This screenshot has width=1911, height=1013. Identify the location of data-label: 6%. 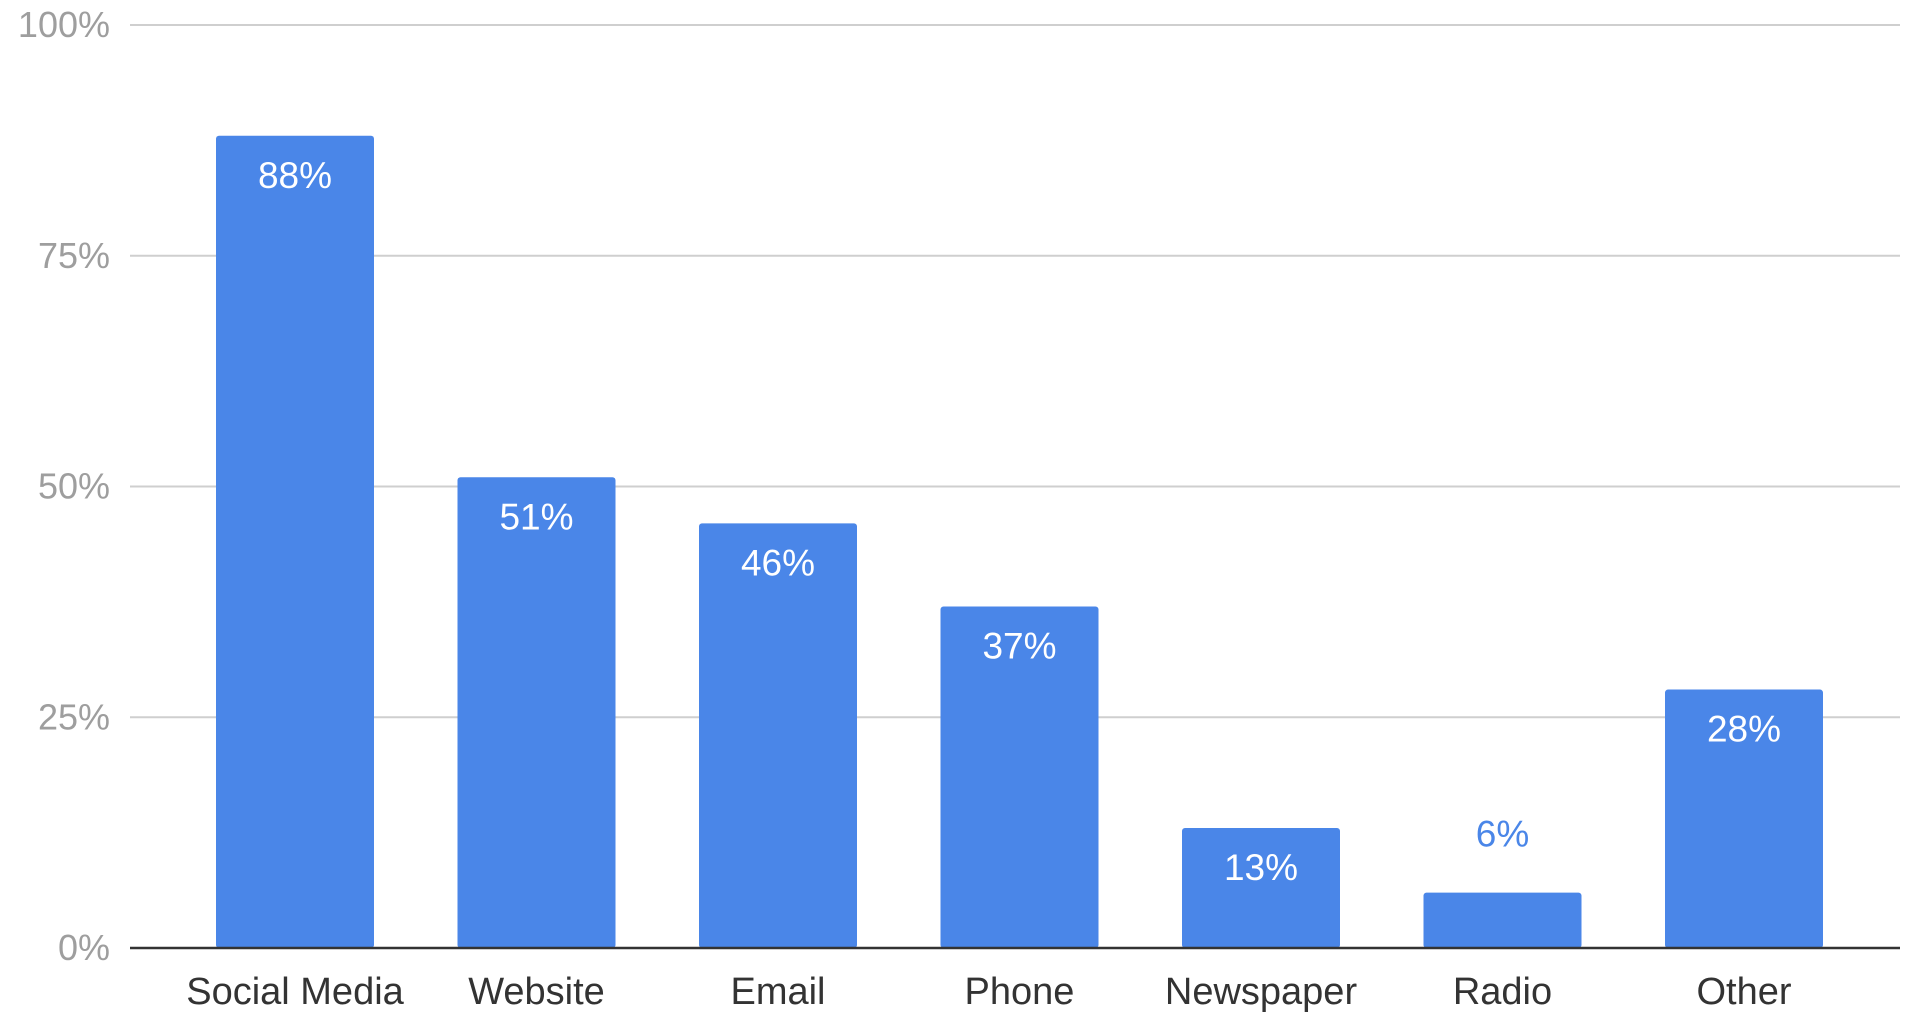
(1502, 834).